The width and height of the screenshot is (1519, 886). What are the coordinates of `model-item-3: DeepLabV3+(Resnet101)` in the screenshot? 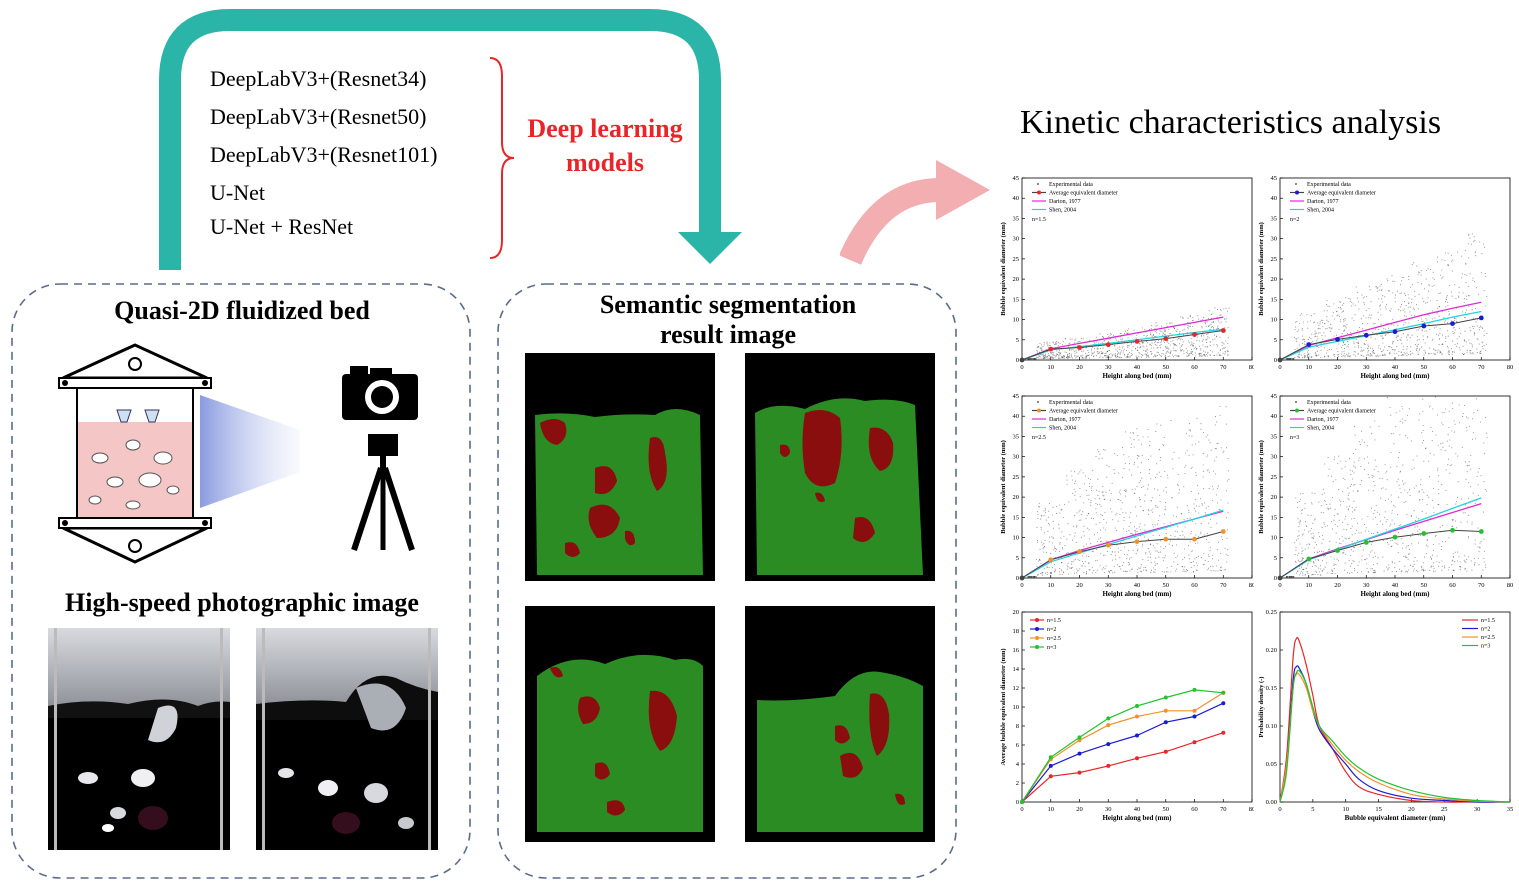 It's located at (324, 154).